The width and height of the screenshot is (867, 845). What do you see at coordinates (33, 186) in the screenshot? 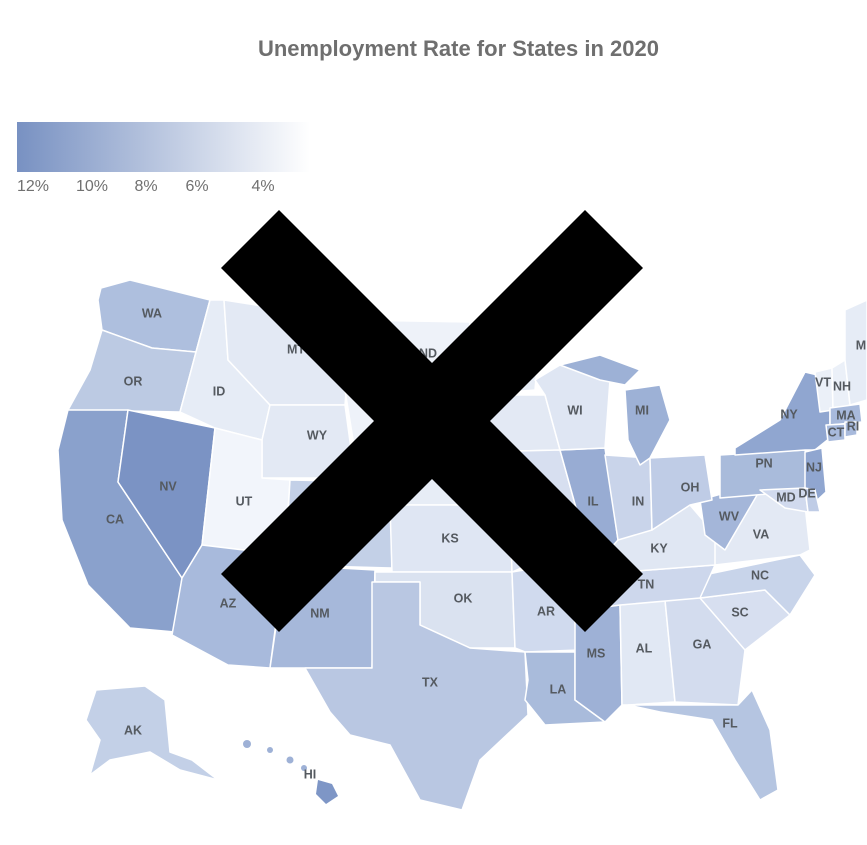
I see `legend-tick: 12%` at bounding box center [33, 186].